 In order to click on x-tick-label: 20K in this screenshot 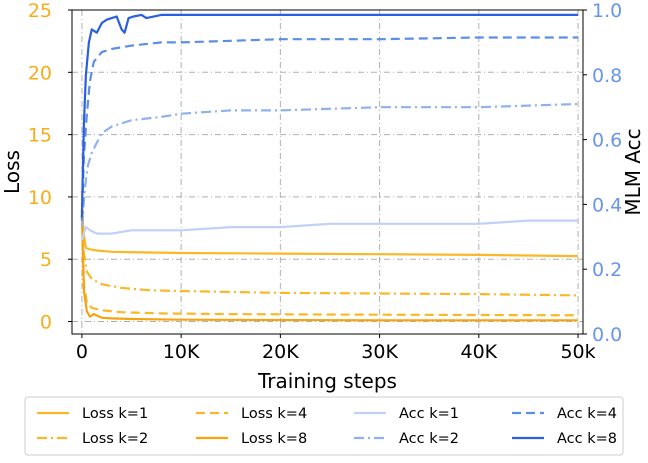, I will do `click(280, 352)`.